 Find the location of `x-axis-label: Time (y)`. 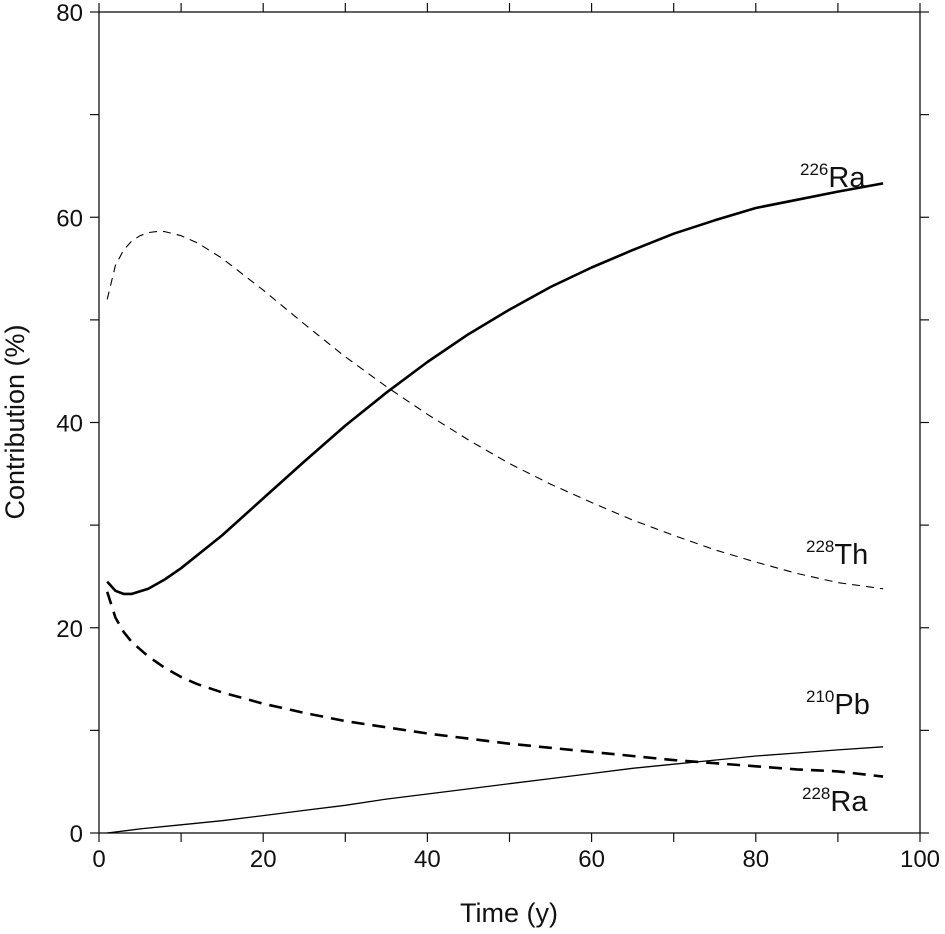

x-axis-label: Time (y) is located at coordinates (509, 913).